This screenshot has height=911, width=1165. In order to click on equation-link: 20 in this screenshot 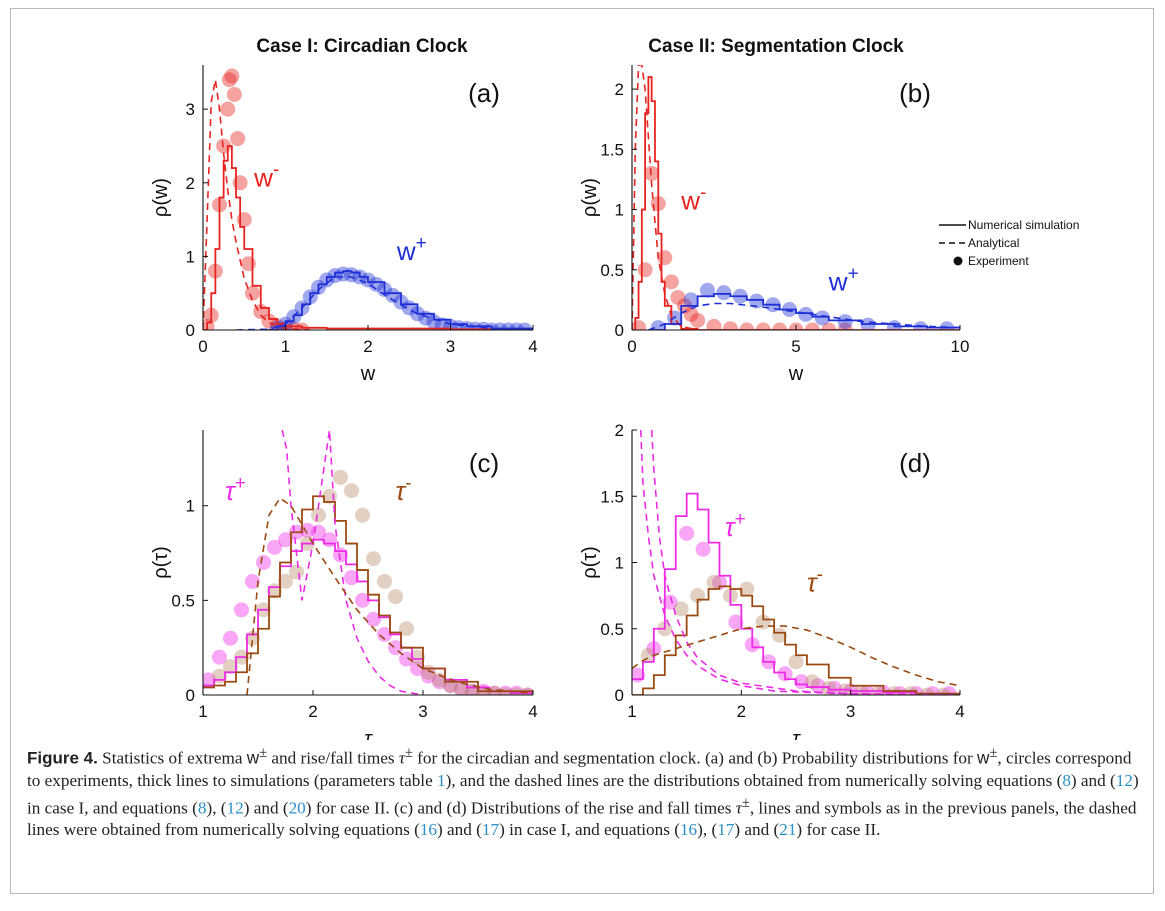, I will do `click(297, 808)`.